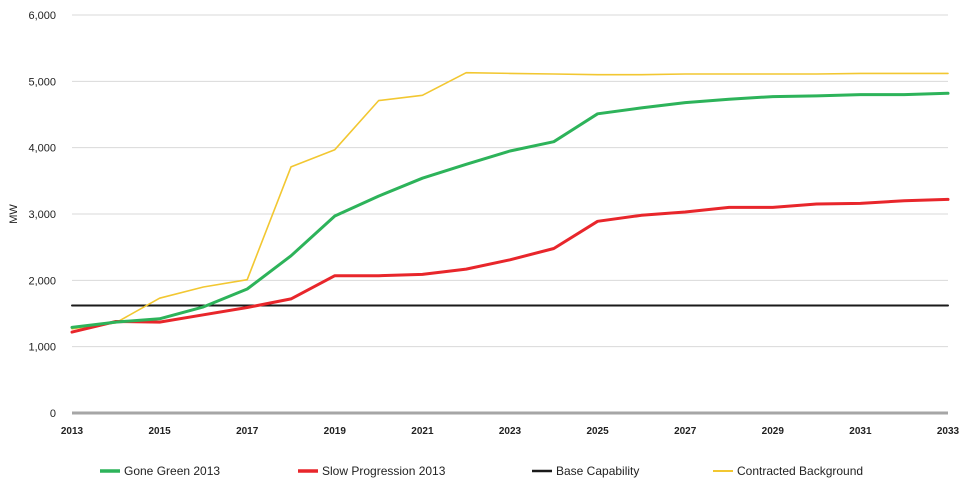 The width and height of the screenshot is (970, 481). What do you see at coordinates (172, 471) in the screenshot?
I see `legend-label: Gone Green 2013` at bounding box center [172, 471].